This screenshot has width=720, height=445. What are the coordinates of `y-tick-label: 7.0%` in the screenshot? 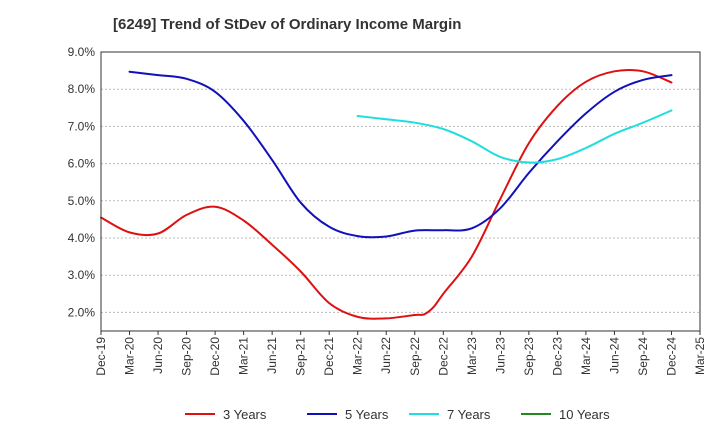 It's located at (82, 126).